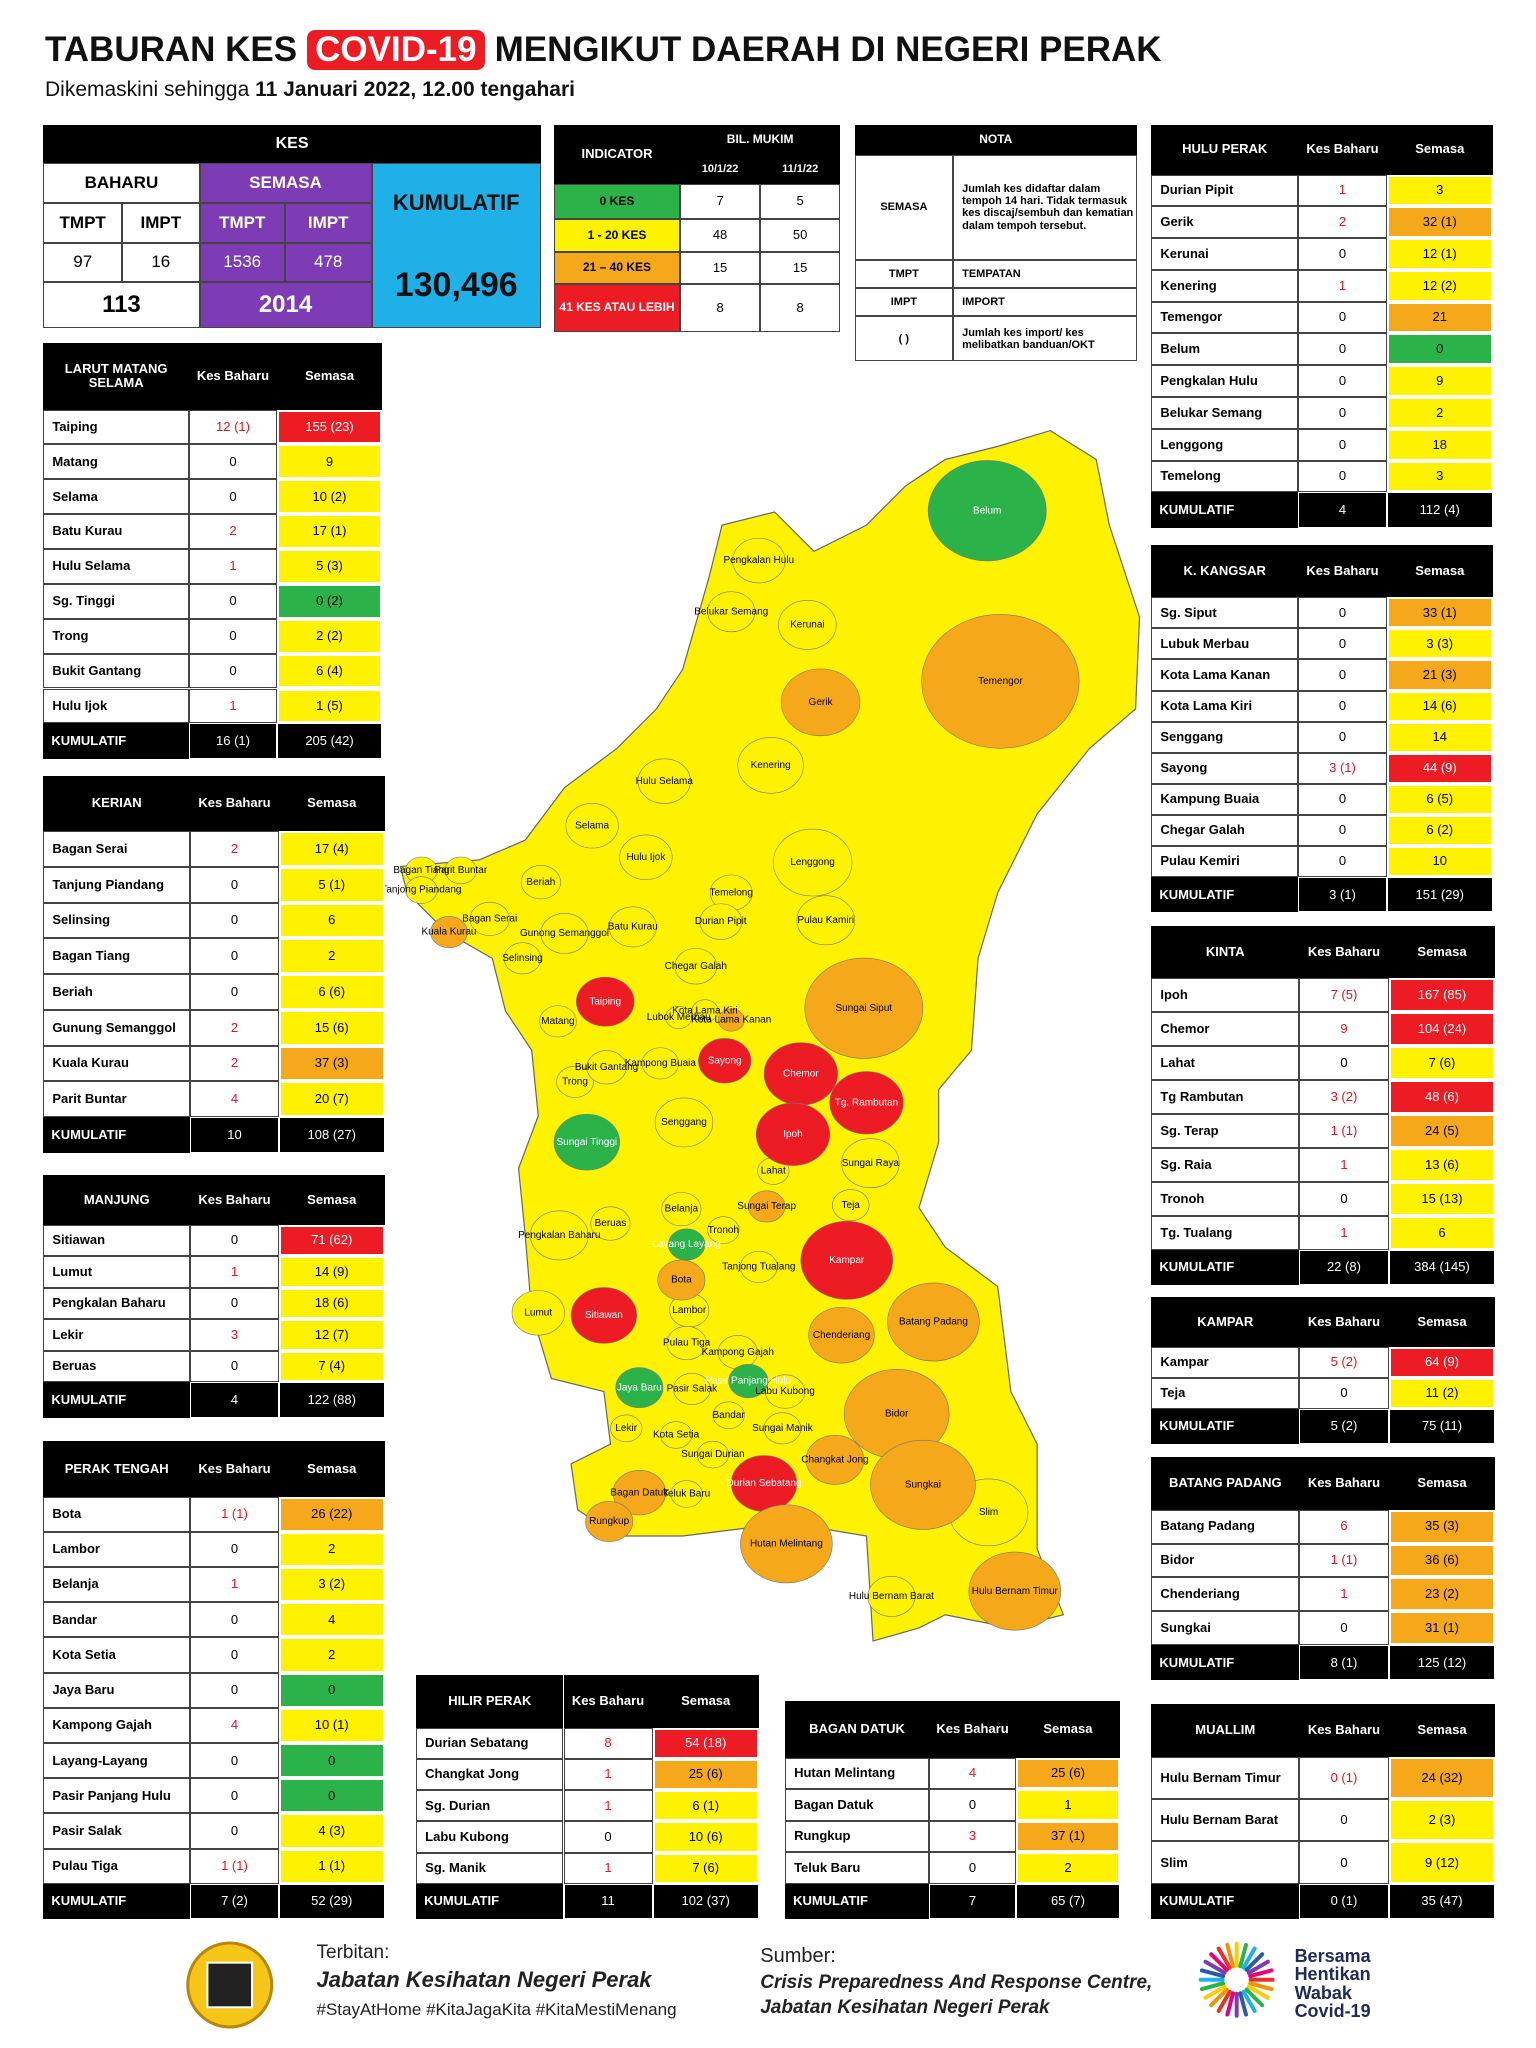 The image size is (1536, 2048). Describe the element at coordinates (117, 1199) in the screenshot. I see `table-title: MANJUNG` at that location.